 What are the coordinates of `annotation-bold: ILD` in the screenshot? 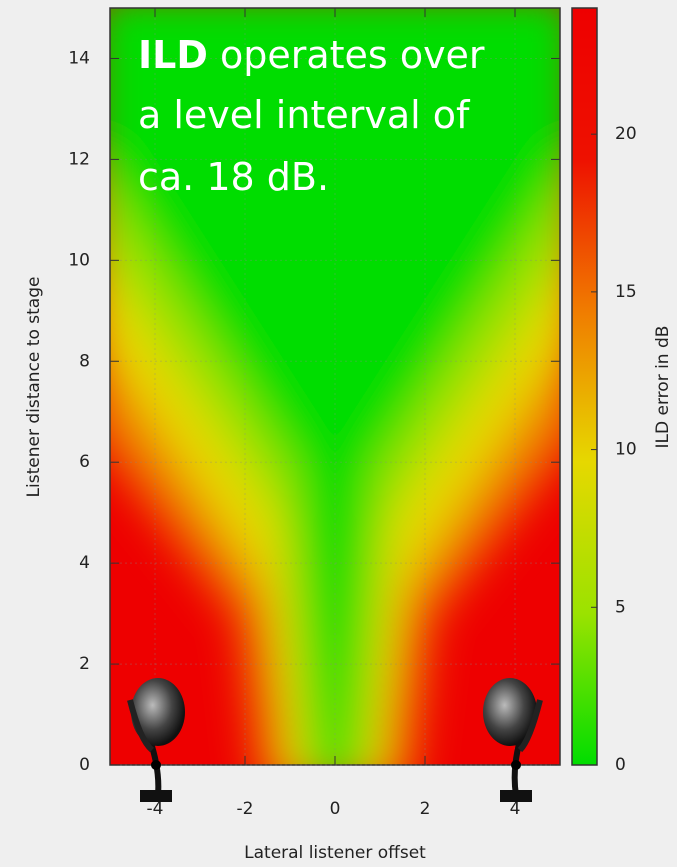 It's located at (173, 55).